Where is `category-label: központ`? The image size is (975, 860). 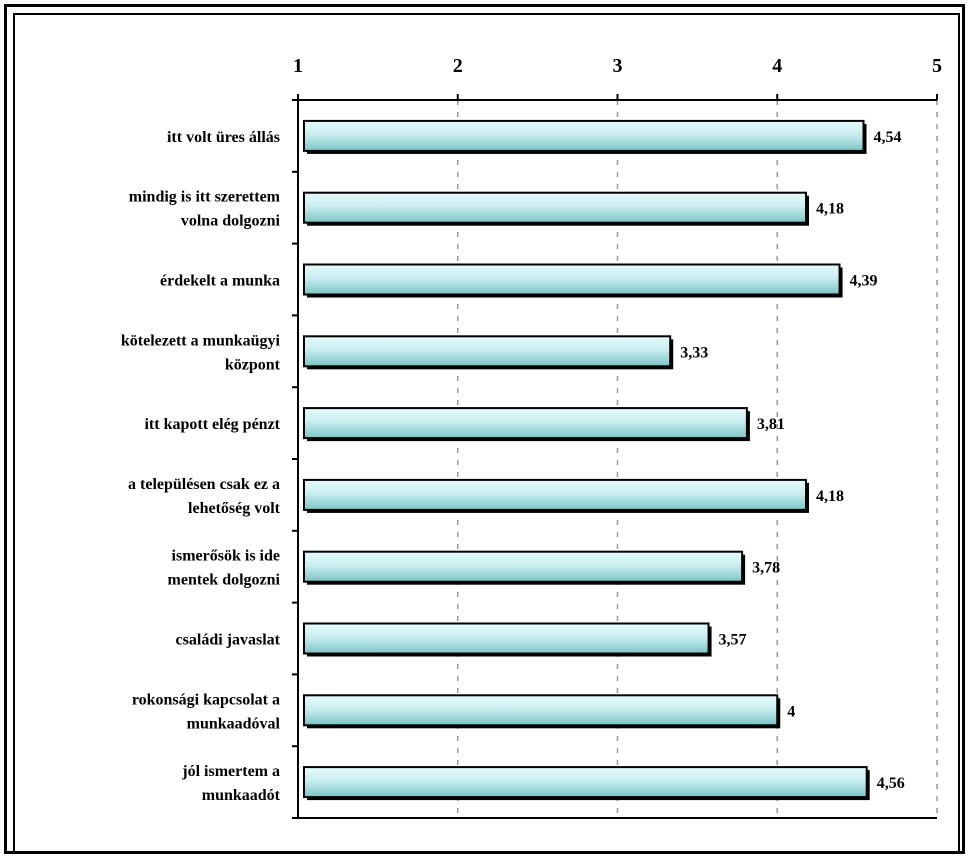
category-label: központ is located at coordinates (253, 364).